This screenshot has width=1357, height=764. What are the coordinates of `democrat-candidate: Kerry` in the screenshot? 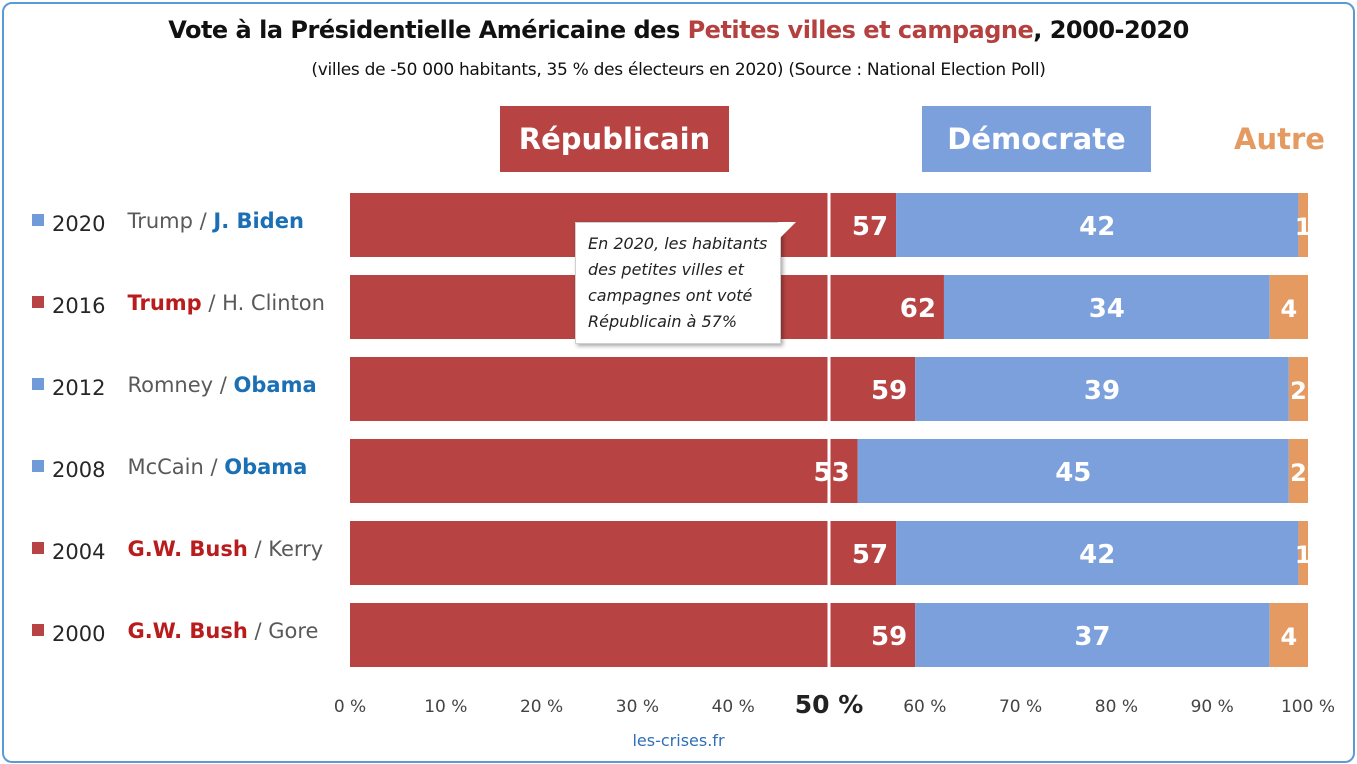 It's located at (296, 549).